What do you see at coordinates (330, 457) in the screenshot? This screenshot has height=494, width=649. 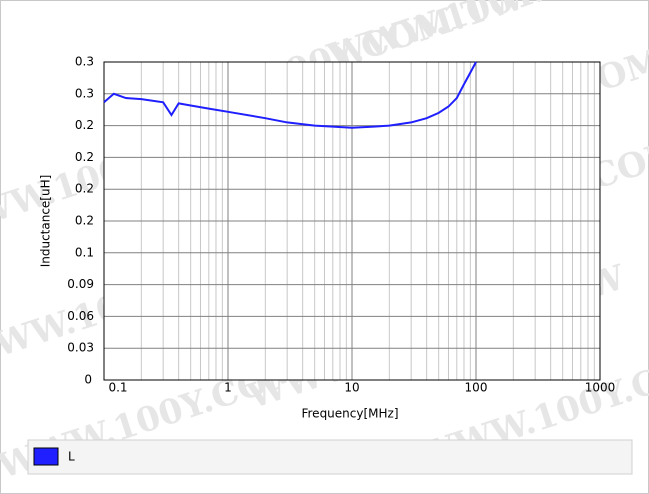 I see `legend` at bounding box center [330, 457].